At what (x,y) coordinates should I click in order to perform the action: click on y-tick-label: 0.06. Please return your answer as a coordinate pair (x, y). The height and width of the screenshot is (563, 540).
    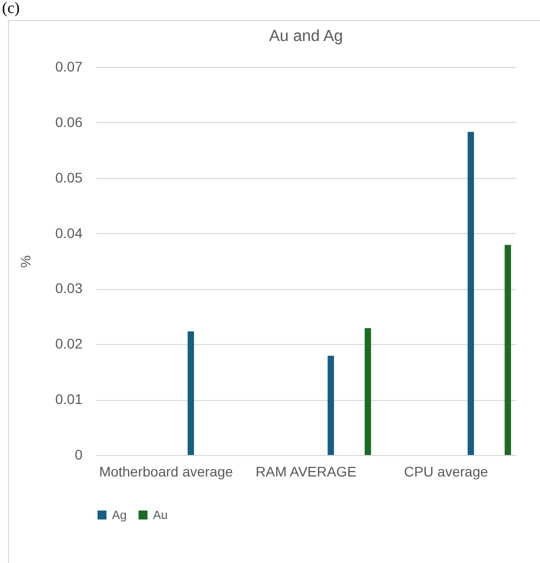
    Looking at the image, I should click on (69, 122).